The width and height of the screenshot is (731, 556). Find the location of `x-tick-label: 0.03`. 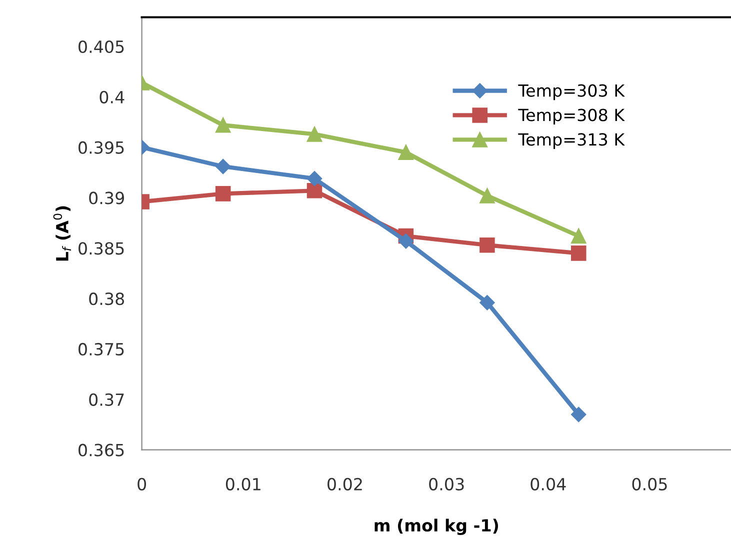

x-tick-label: 0.03 is located at coordinates (446, 484).